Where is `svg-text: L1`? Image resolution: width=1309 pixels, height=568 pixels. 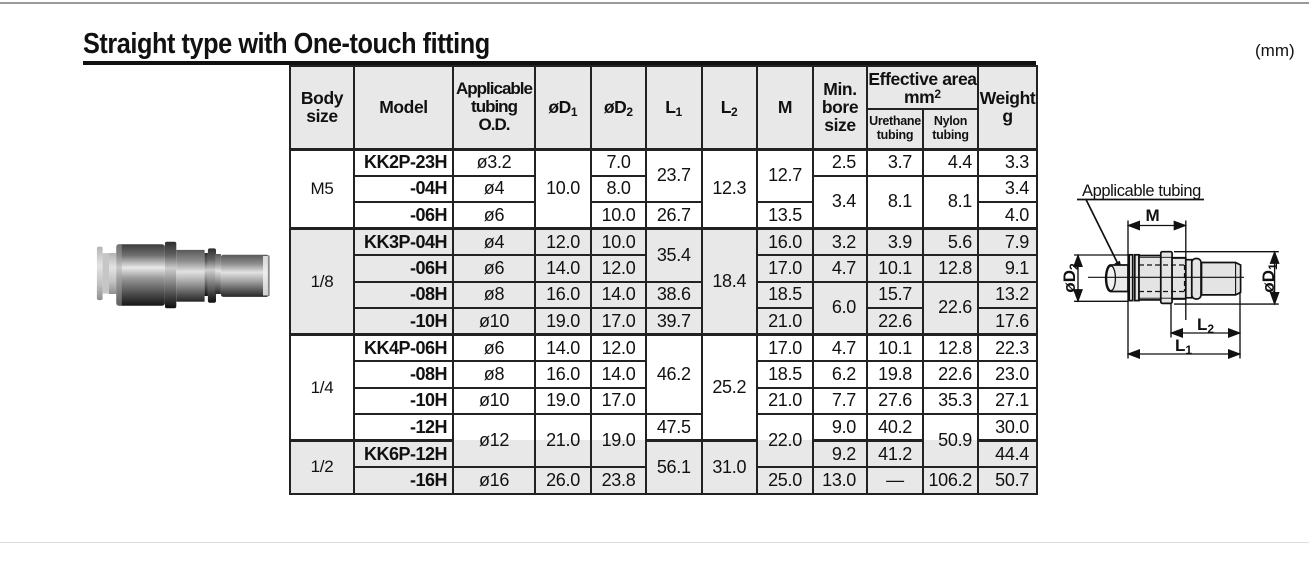
svg-text: L1 is located at coordinates (1183, 346).